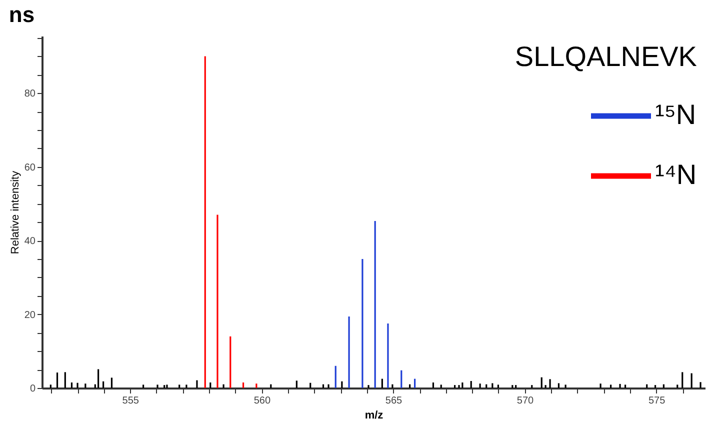 The height and width of the screenshot is (428, 711). Describe the element at coordinates (676, 174) in the screenshot. I see `legend-label: ¹⁴N` at that location.